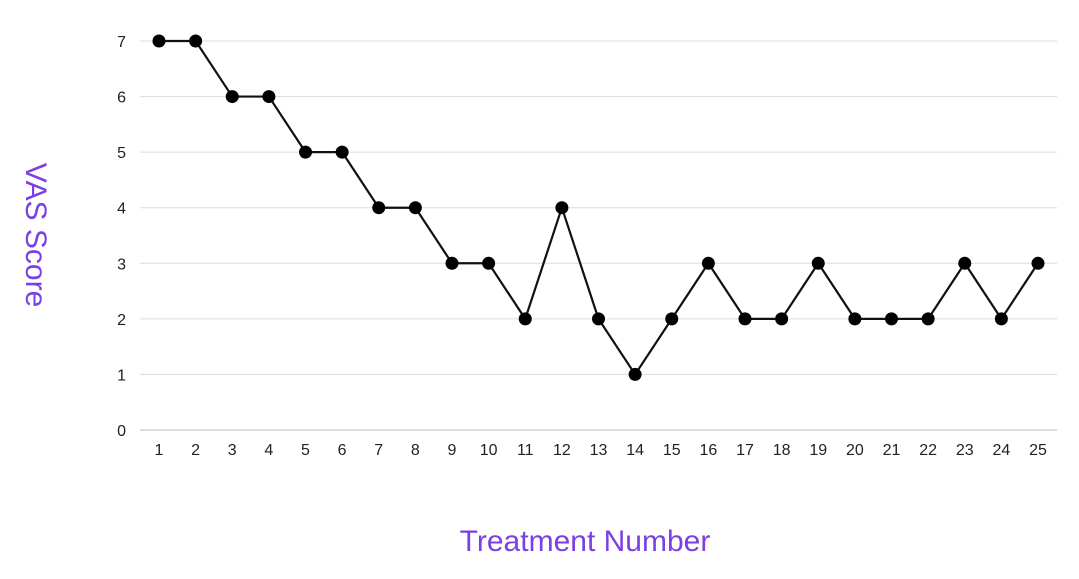 Image resolution: width=1079 pixels, height=579 pixels. What do you see at coordinates (928, 450) in the screenshot?
I see `x-tick-label: 22` at bounding box center [928, 450].